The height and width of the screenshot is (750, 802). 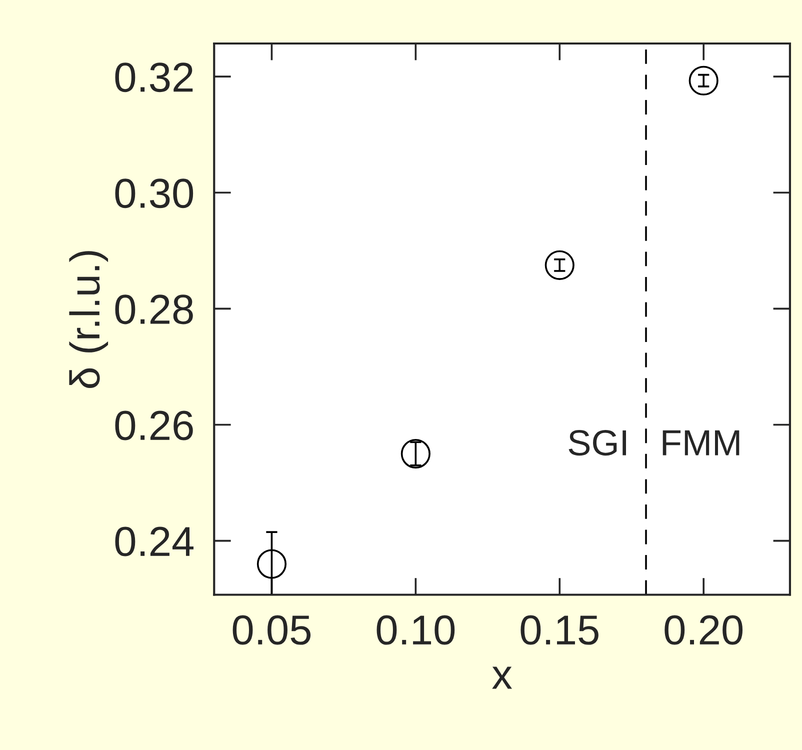 I want to click on x-tick-label: 0.20, so click(x=703, y=630).